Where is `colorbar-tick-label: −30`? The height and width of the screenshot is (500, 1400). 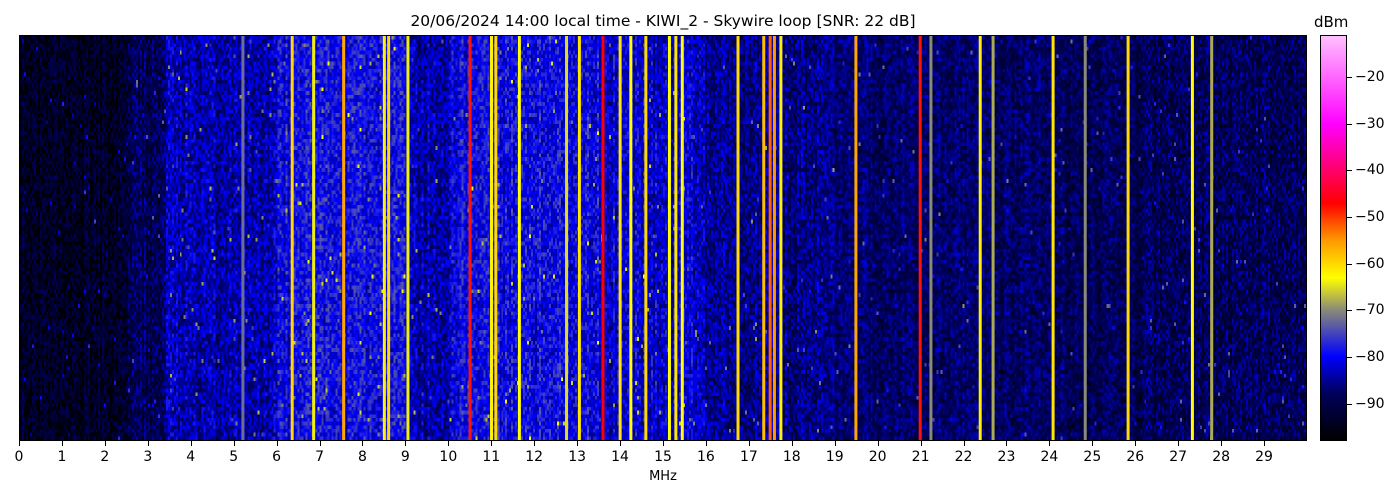
colorbar-tick-label: −30 is located at coordinates (1370, 123).